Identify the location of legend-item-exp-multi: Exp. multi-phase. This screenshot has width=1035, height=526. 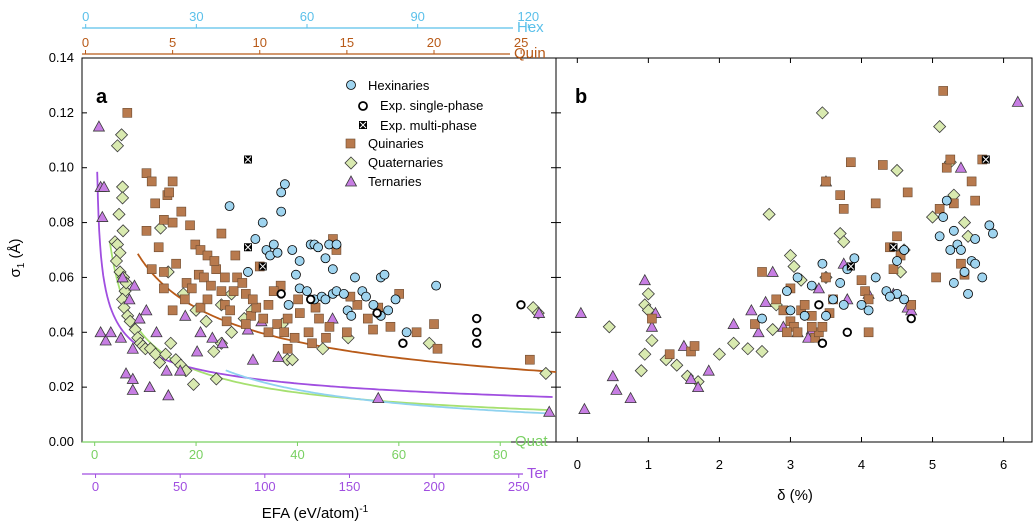
(418, 125).